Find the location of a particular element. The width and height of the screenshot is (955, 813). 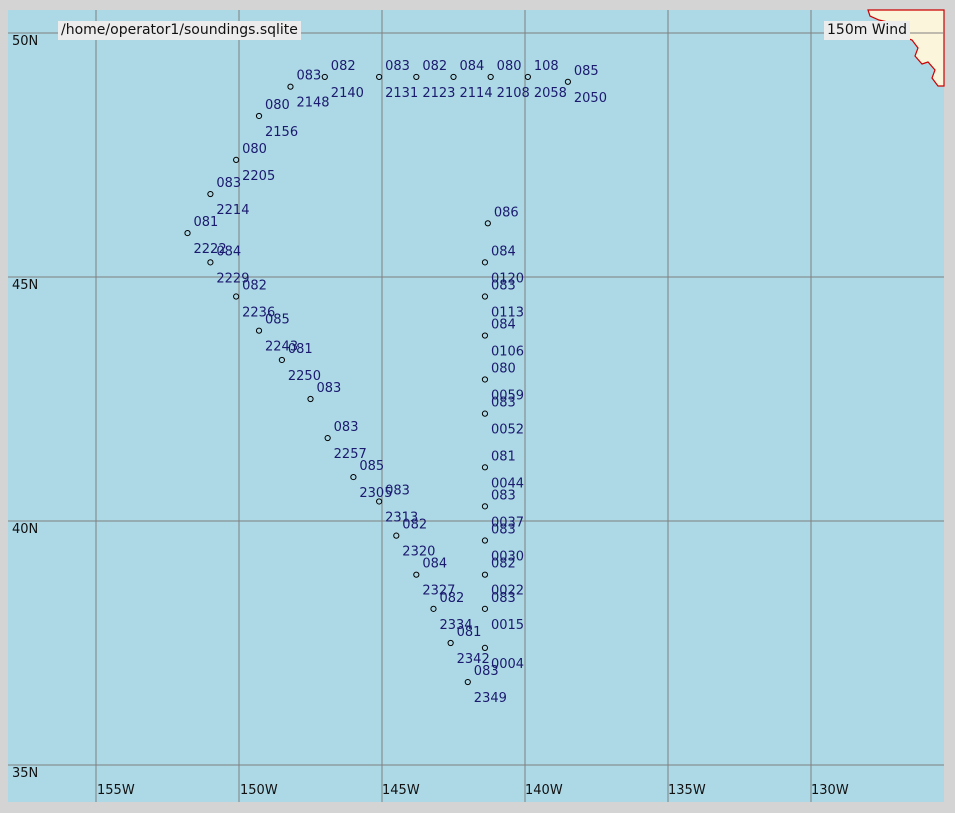

station-label-bottom: 2334 is located at coordinates (455, 625).